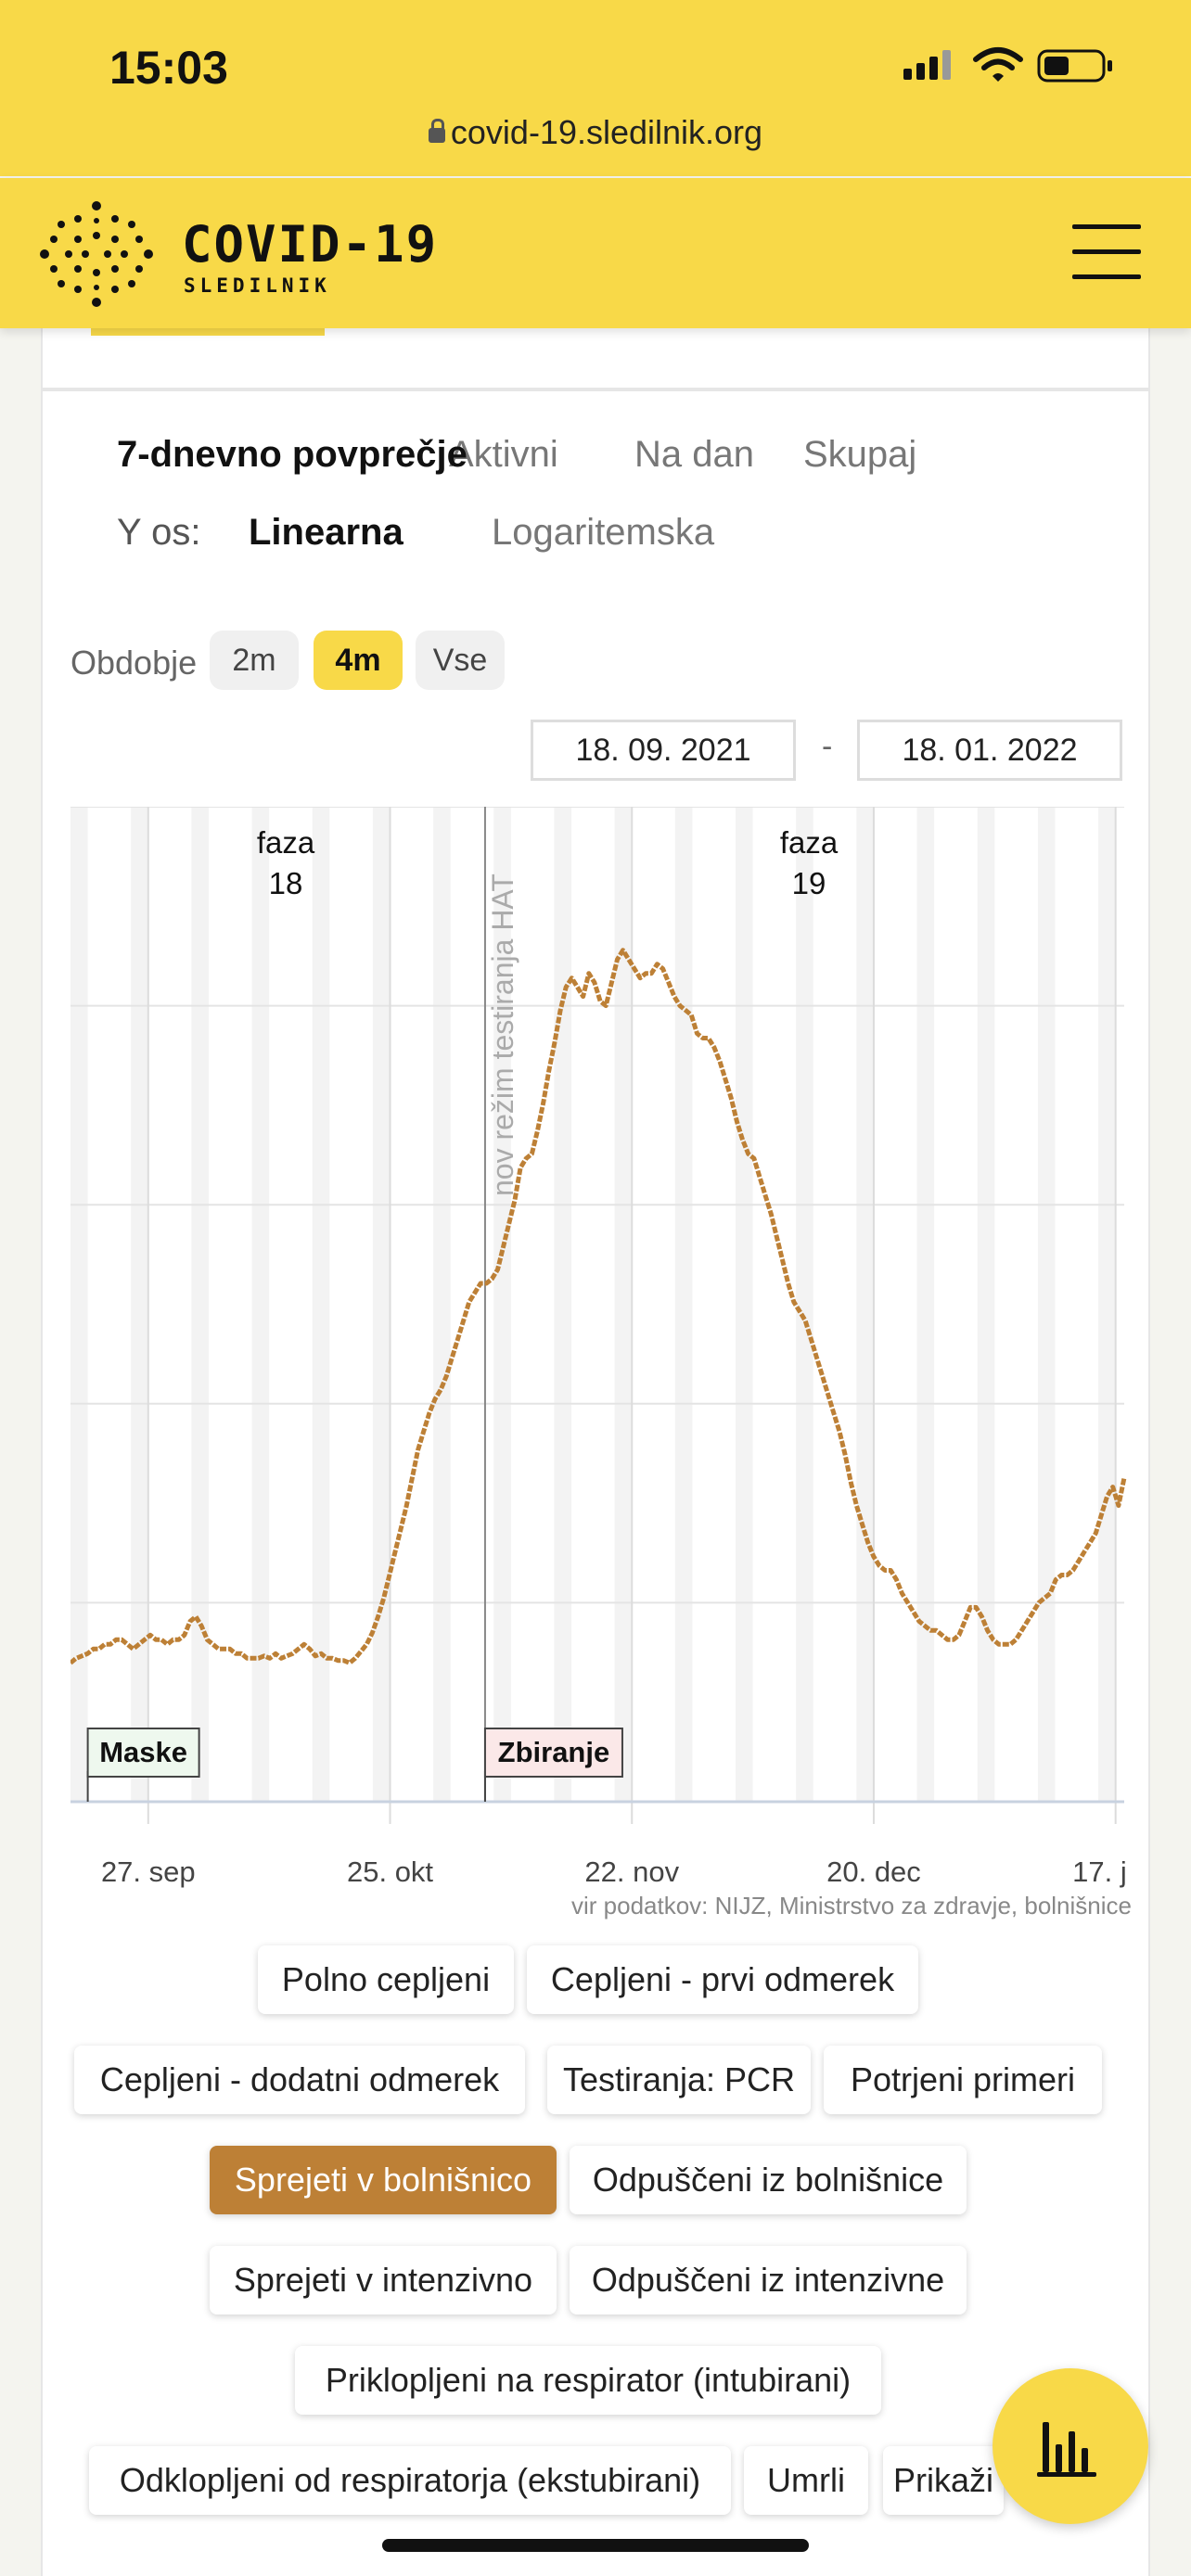 The height and width of the screenshot is (2576, 1191). Describe the element at coordinates (257, 286) in the screenshot. I see `brand-subtitle: SLEDILNIK` at that location.